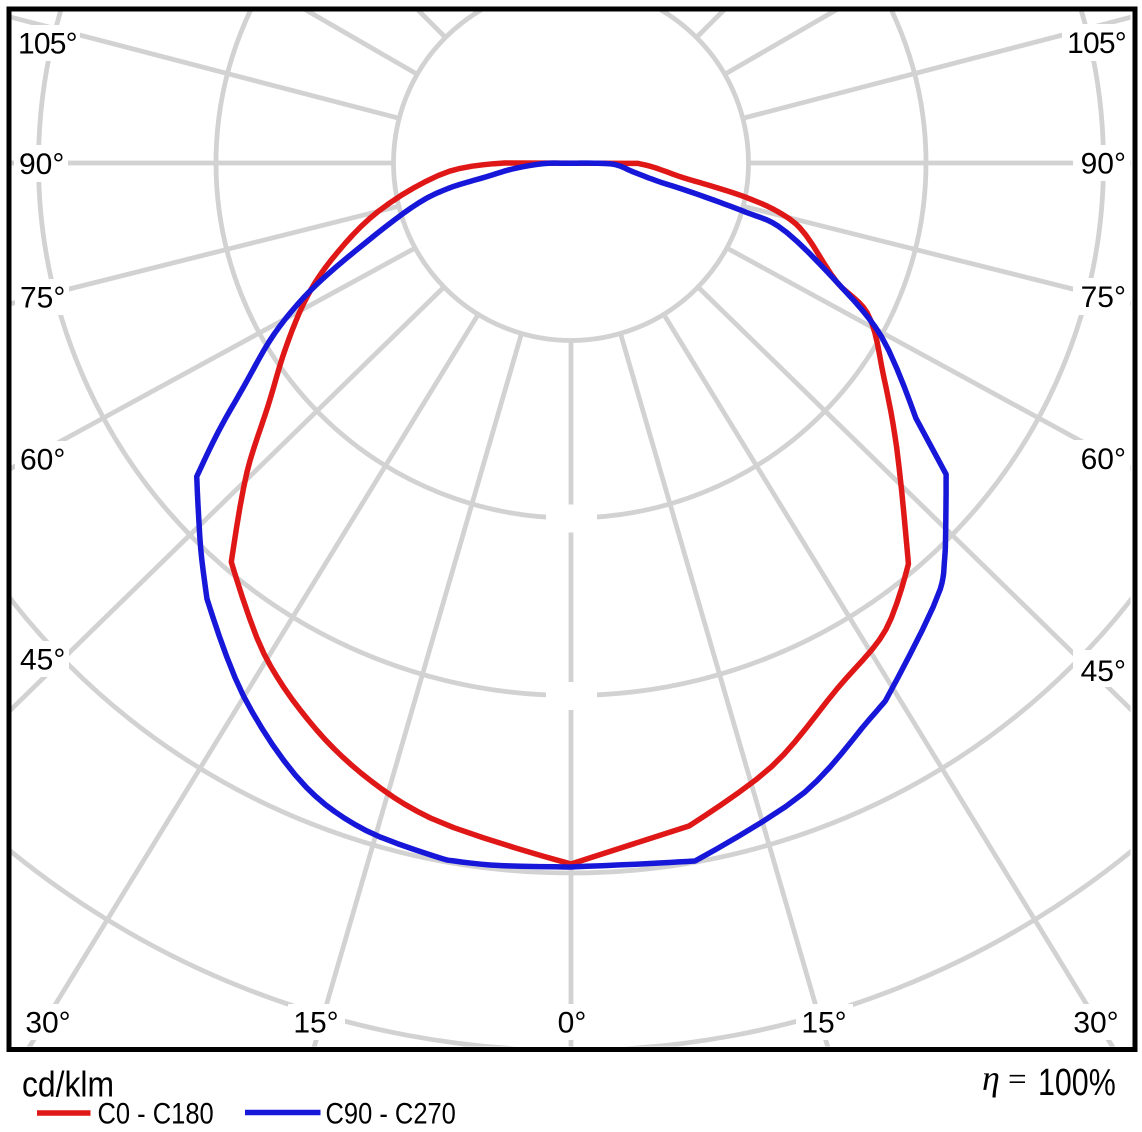 The width and height of the screenshot is (1142, 1132). Describe the element at coordinates (572, 1023) in the screenshot. I see `svg-text: 0°` at that location.